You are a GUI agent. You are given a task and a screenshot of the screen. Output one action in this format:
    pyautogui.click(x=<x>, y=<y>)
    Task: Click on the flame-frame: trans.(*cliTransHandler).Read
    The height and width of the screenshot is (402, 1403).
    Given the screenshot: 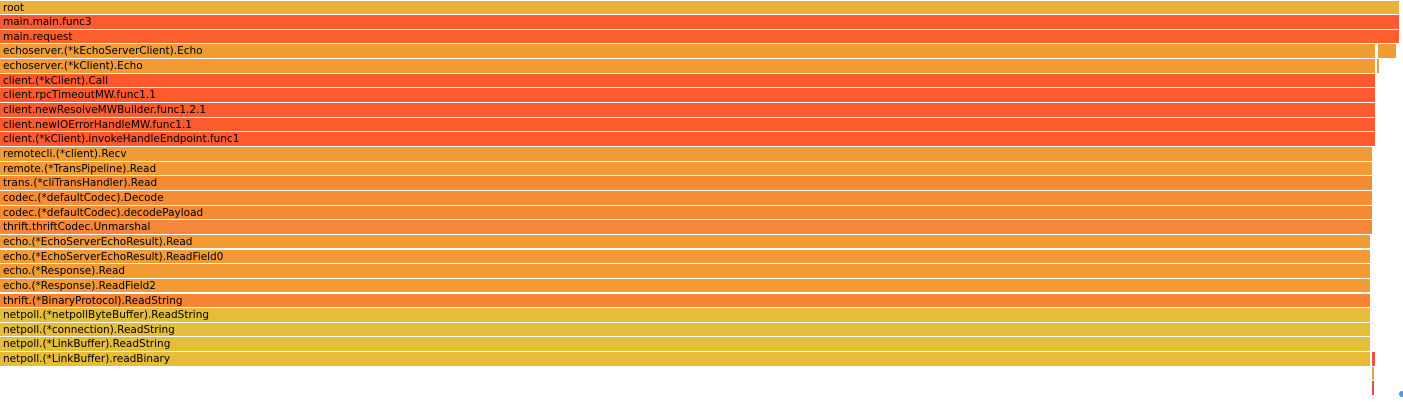 What is the action you would take?
    pyautogui.click(x=686, y=183)
    